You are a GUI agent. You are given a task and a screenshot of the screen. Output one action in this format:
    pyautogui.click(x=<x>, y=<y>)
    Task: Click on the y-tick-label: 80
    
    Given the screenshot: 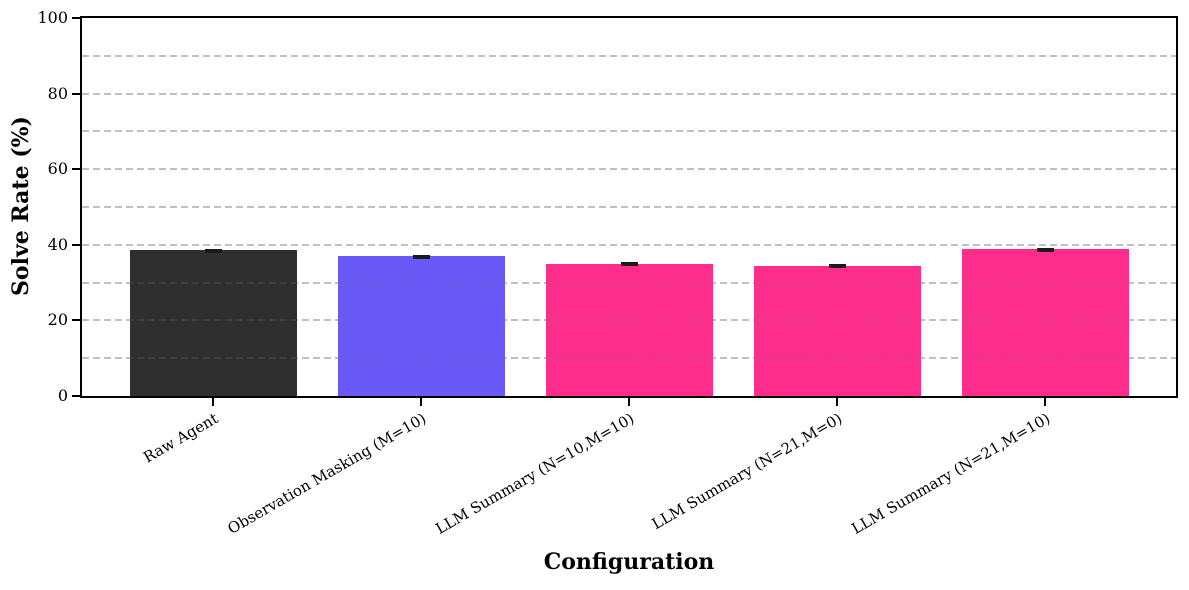 What is the action you would take?
    pyautogui.click(x=57, y=93)
    